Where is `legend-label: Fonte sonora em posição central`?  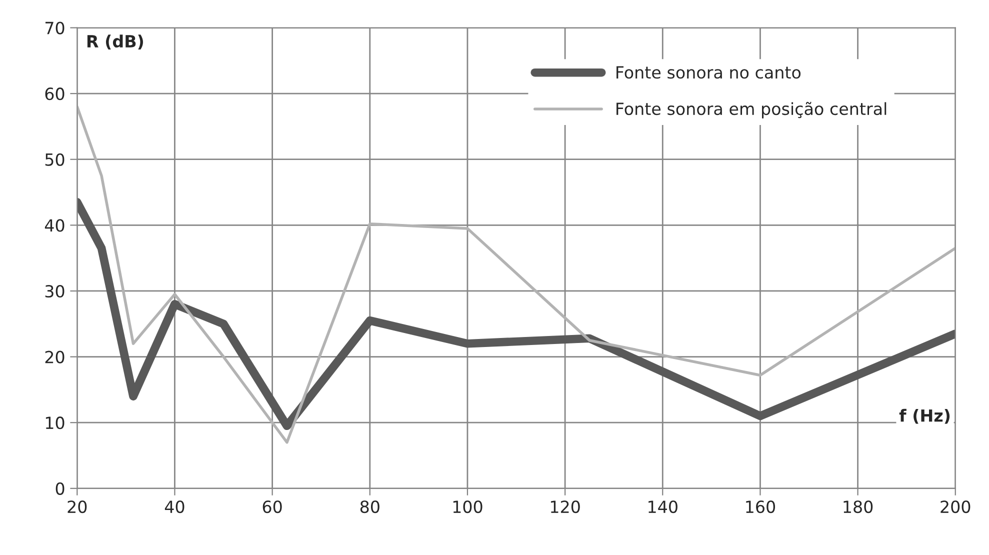 legend-label: Fonte sonora em posição central is located at coordinates (751, 110).